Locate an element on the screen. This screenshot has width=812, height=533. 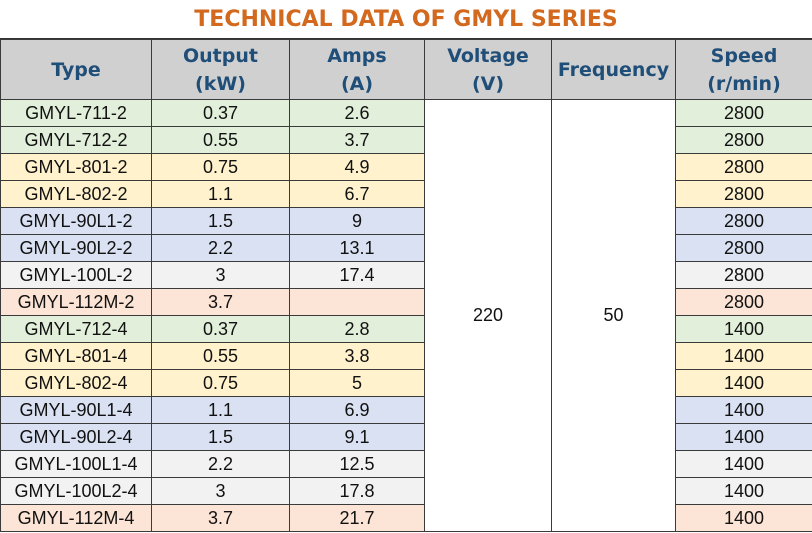
cell-amps: 4.9 is located at coordinates (357, 167).